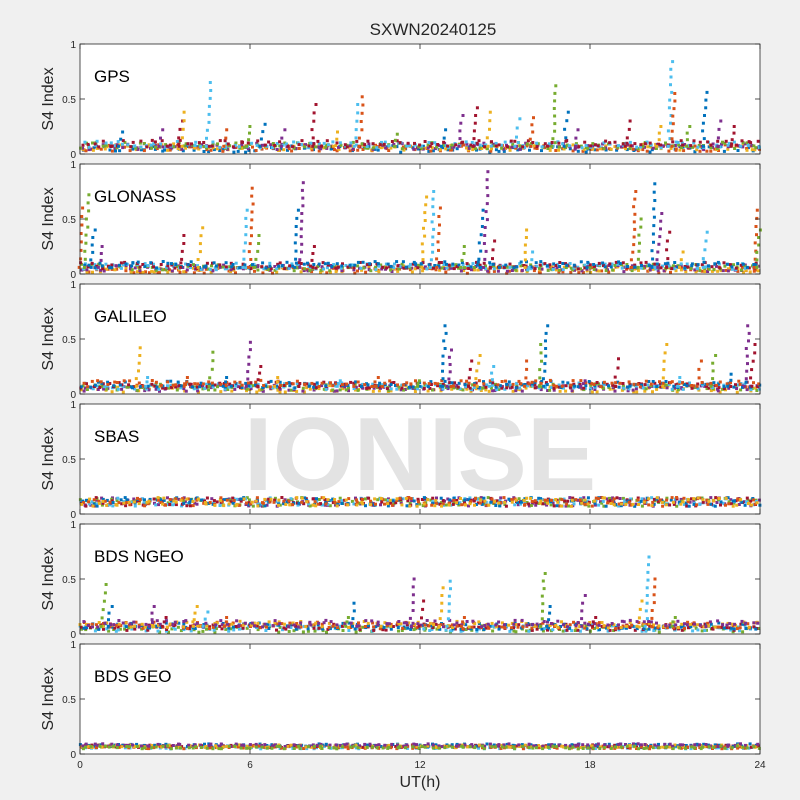  I want to click on y-axis-label: S4 Index, so click(48, 458).